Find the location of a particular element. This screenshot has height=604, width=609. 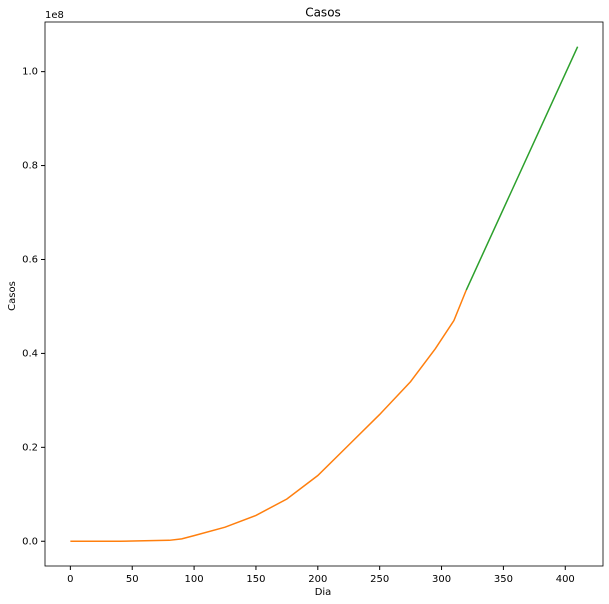

y-offset-label: 1e8 is located at coordinates (54, 15).